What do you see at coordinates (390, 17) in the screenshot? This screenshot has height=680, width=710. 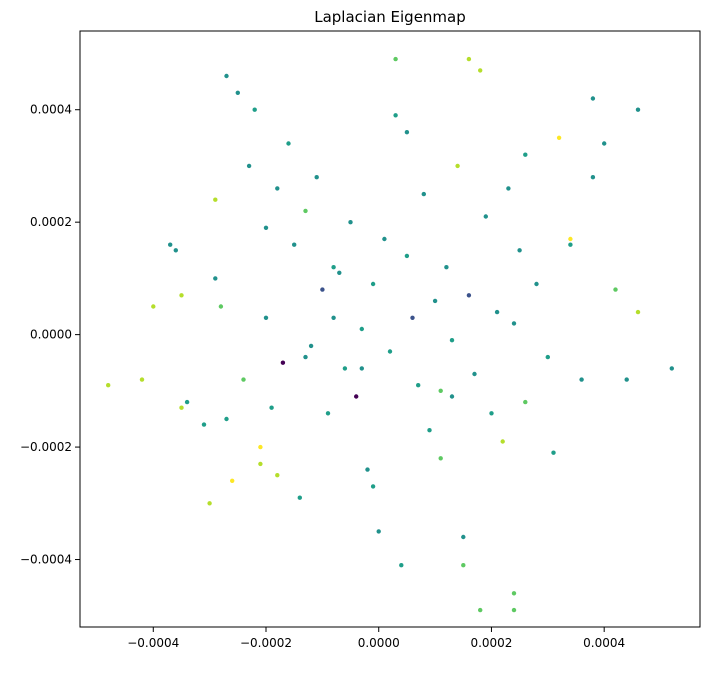 I see `chart-title: Laplacian Eigenmap` at bounding box center [390, 17].